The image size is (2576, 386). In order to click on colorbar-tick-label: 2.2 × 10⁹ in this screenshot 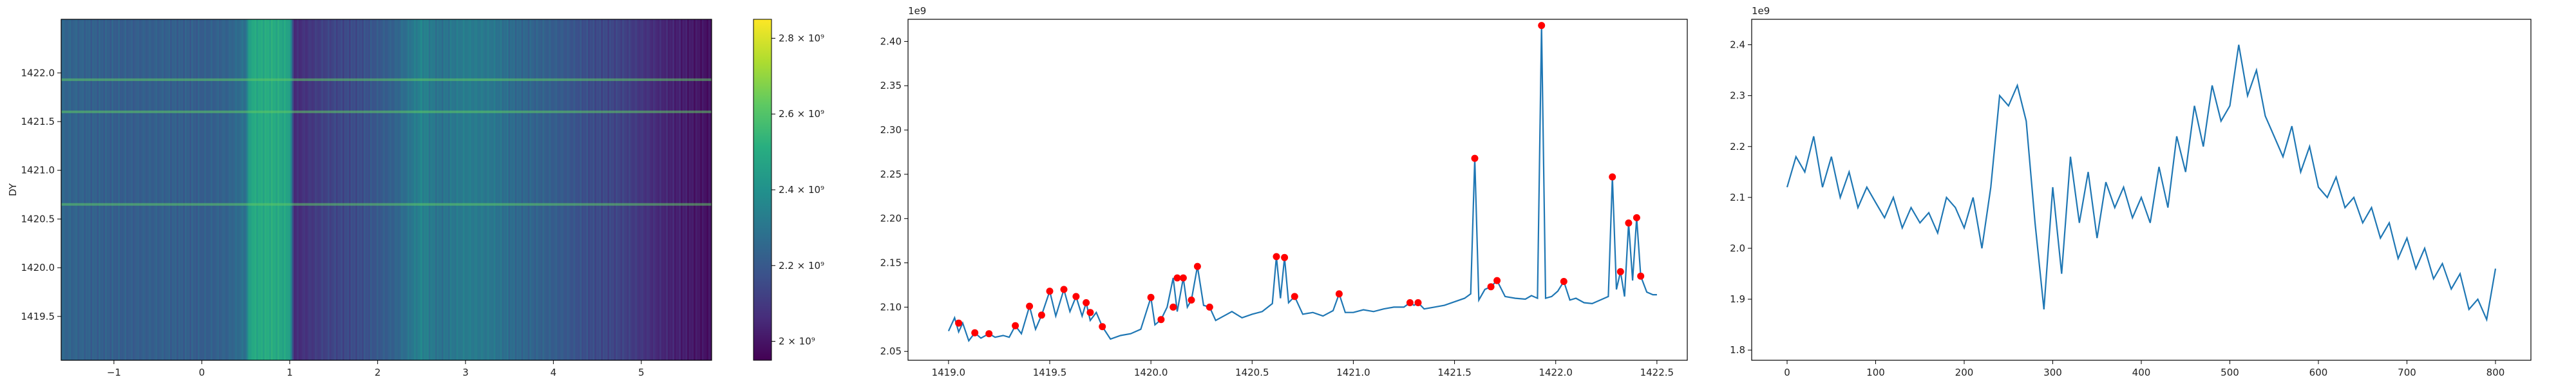, I will do `click(802, 265)`.